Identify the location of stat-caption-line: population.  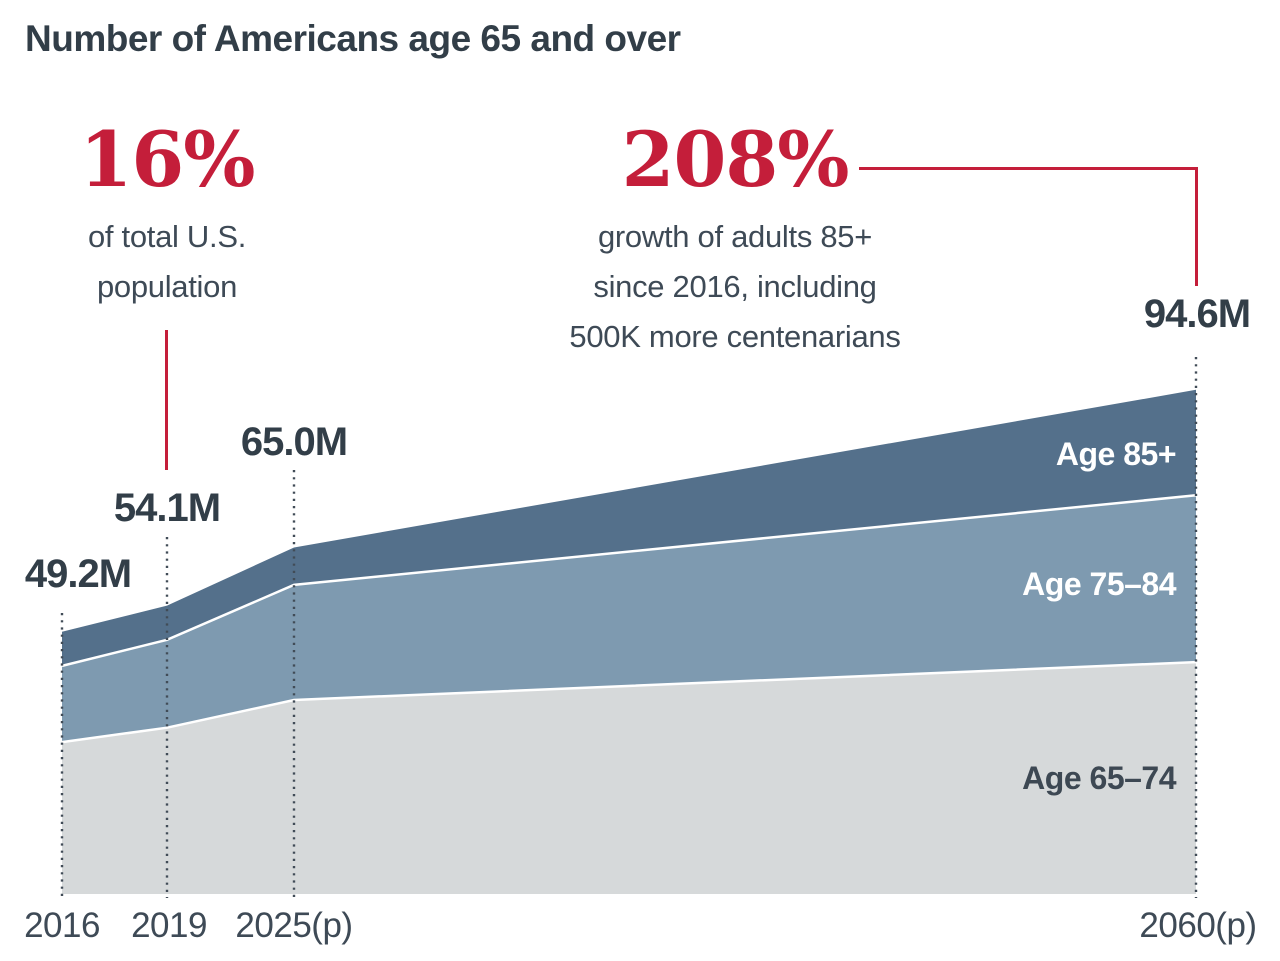
(167, 286).